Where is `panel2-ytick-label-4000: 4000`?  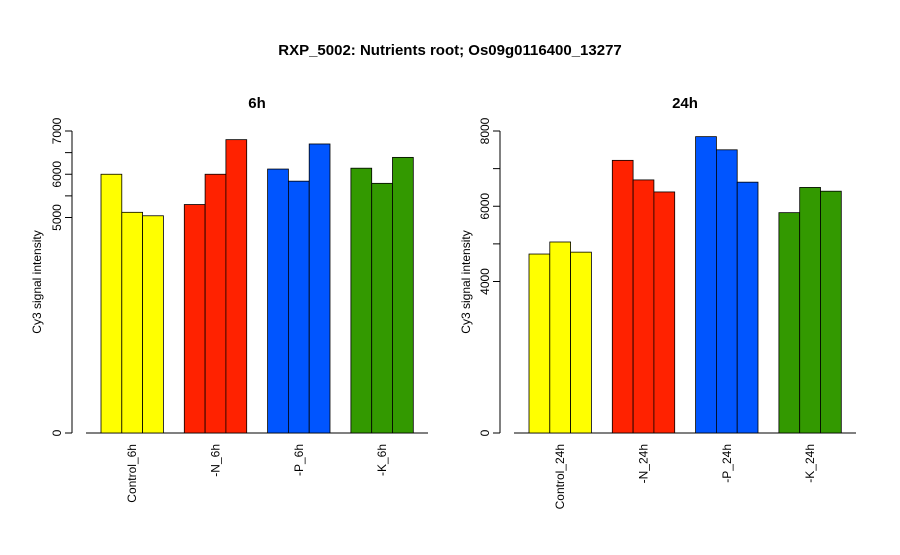
panel2-ytick-label-4000: 4000 is located at coordinates (485, 281).